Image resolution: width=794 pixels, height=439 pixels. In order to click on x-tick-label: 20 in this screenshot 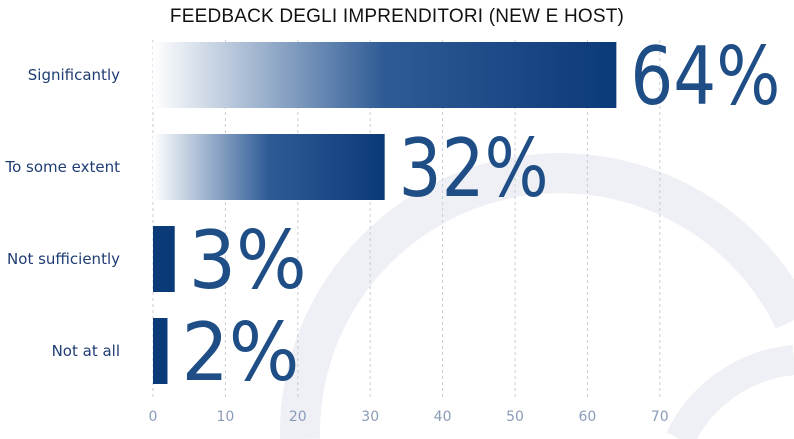, I will do `click(298, 417)`.